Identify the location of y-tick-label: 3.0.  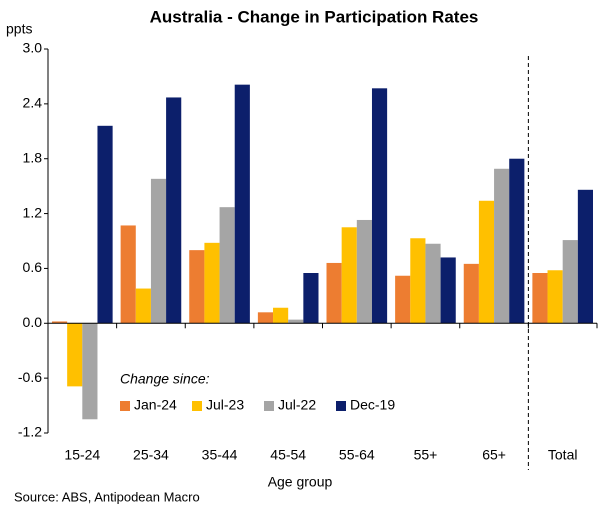
(33, 48).